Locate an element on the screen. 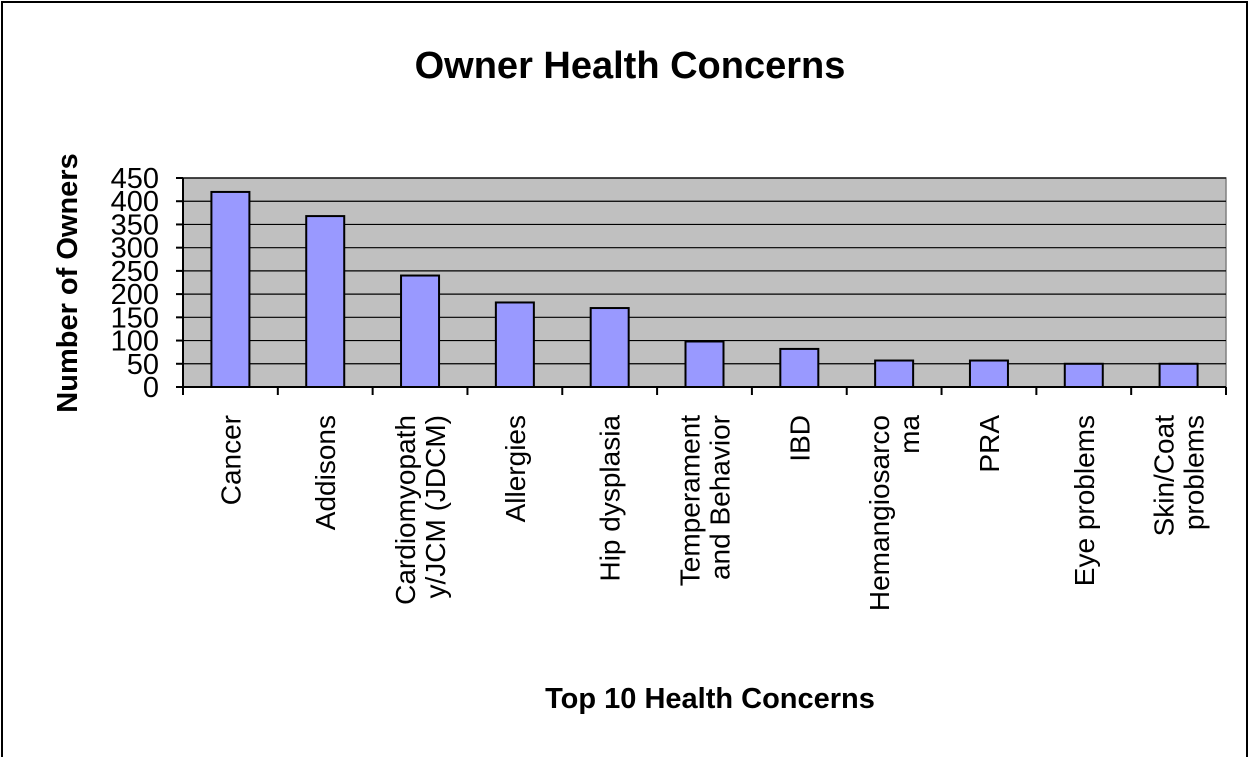 The height and width of the screenshot is (757, 1250). x-category-line: and Behavior is located at coordinates (720, 497).